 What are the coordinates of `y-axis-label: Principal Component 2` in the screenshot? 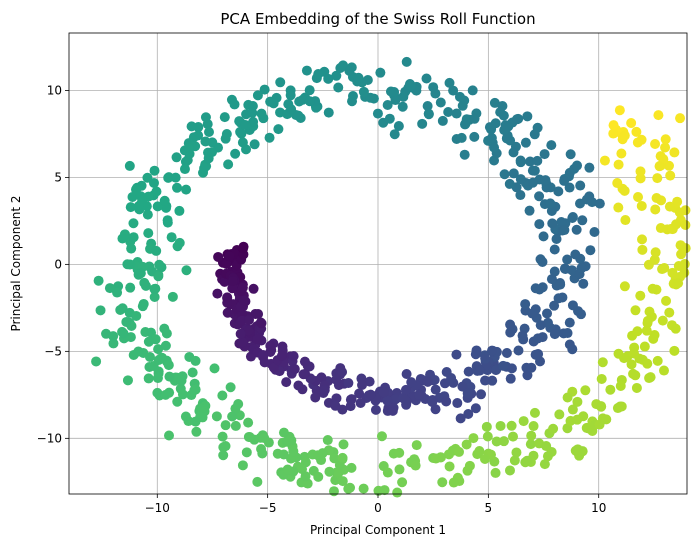 It's located at (16, 263).